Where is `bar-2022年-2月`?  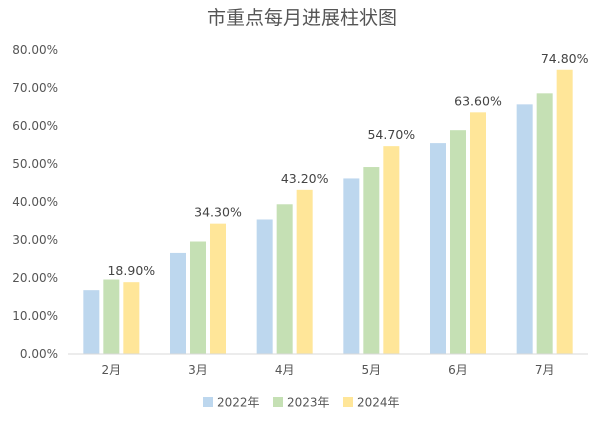 bar-2022年-2月 is located at coordinates (91, 322).